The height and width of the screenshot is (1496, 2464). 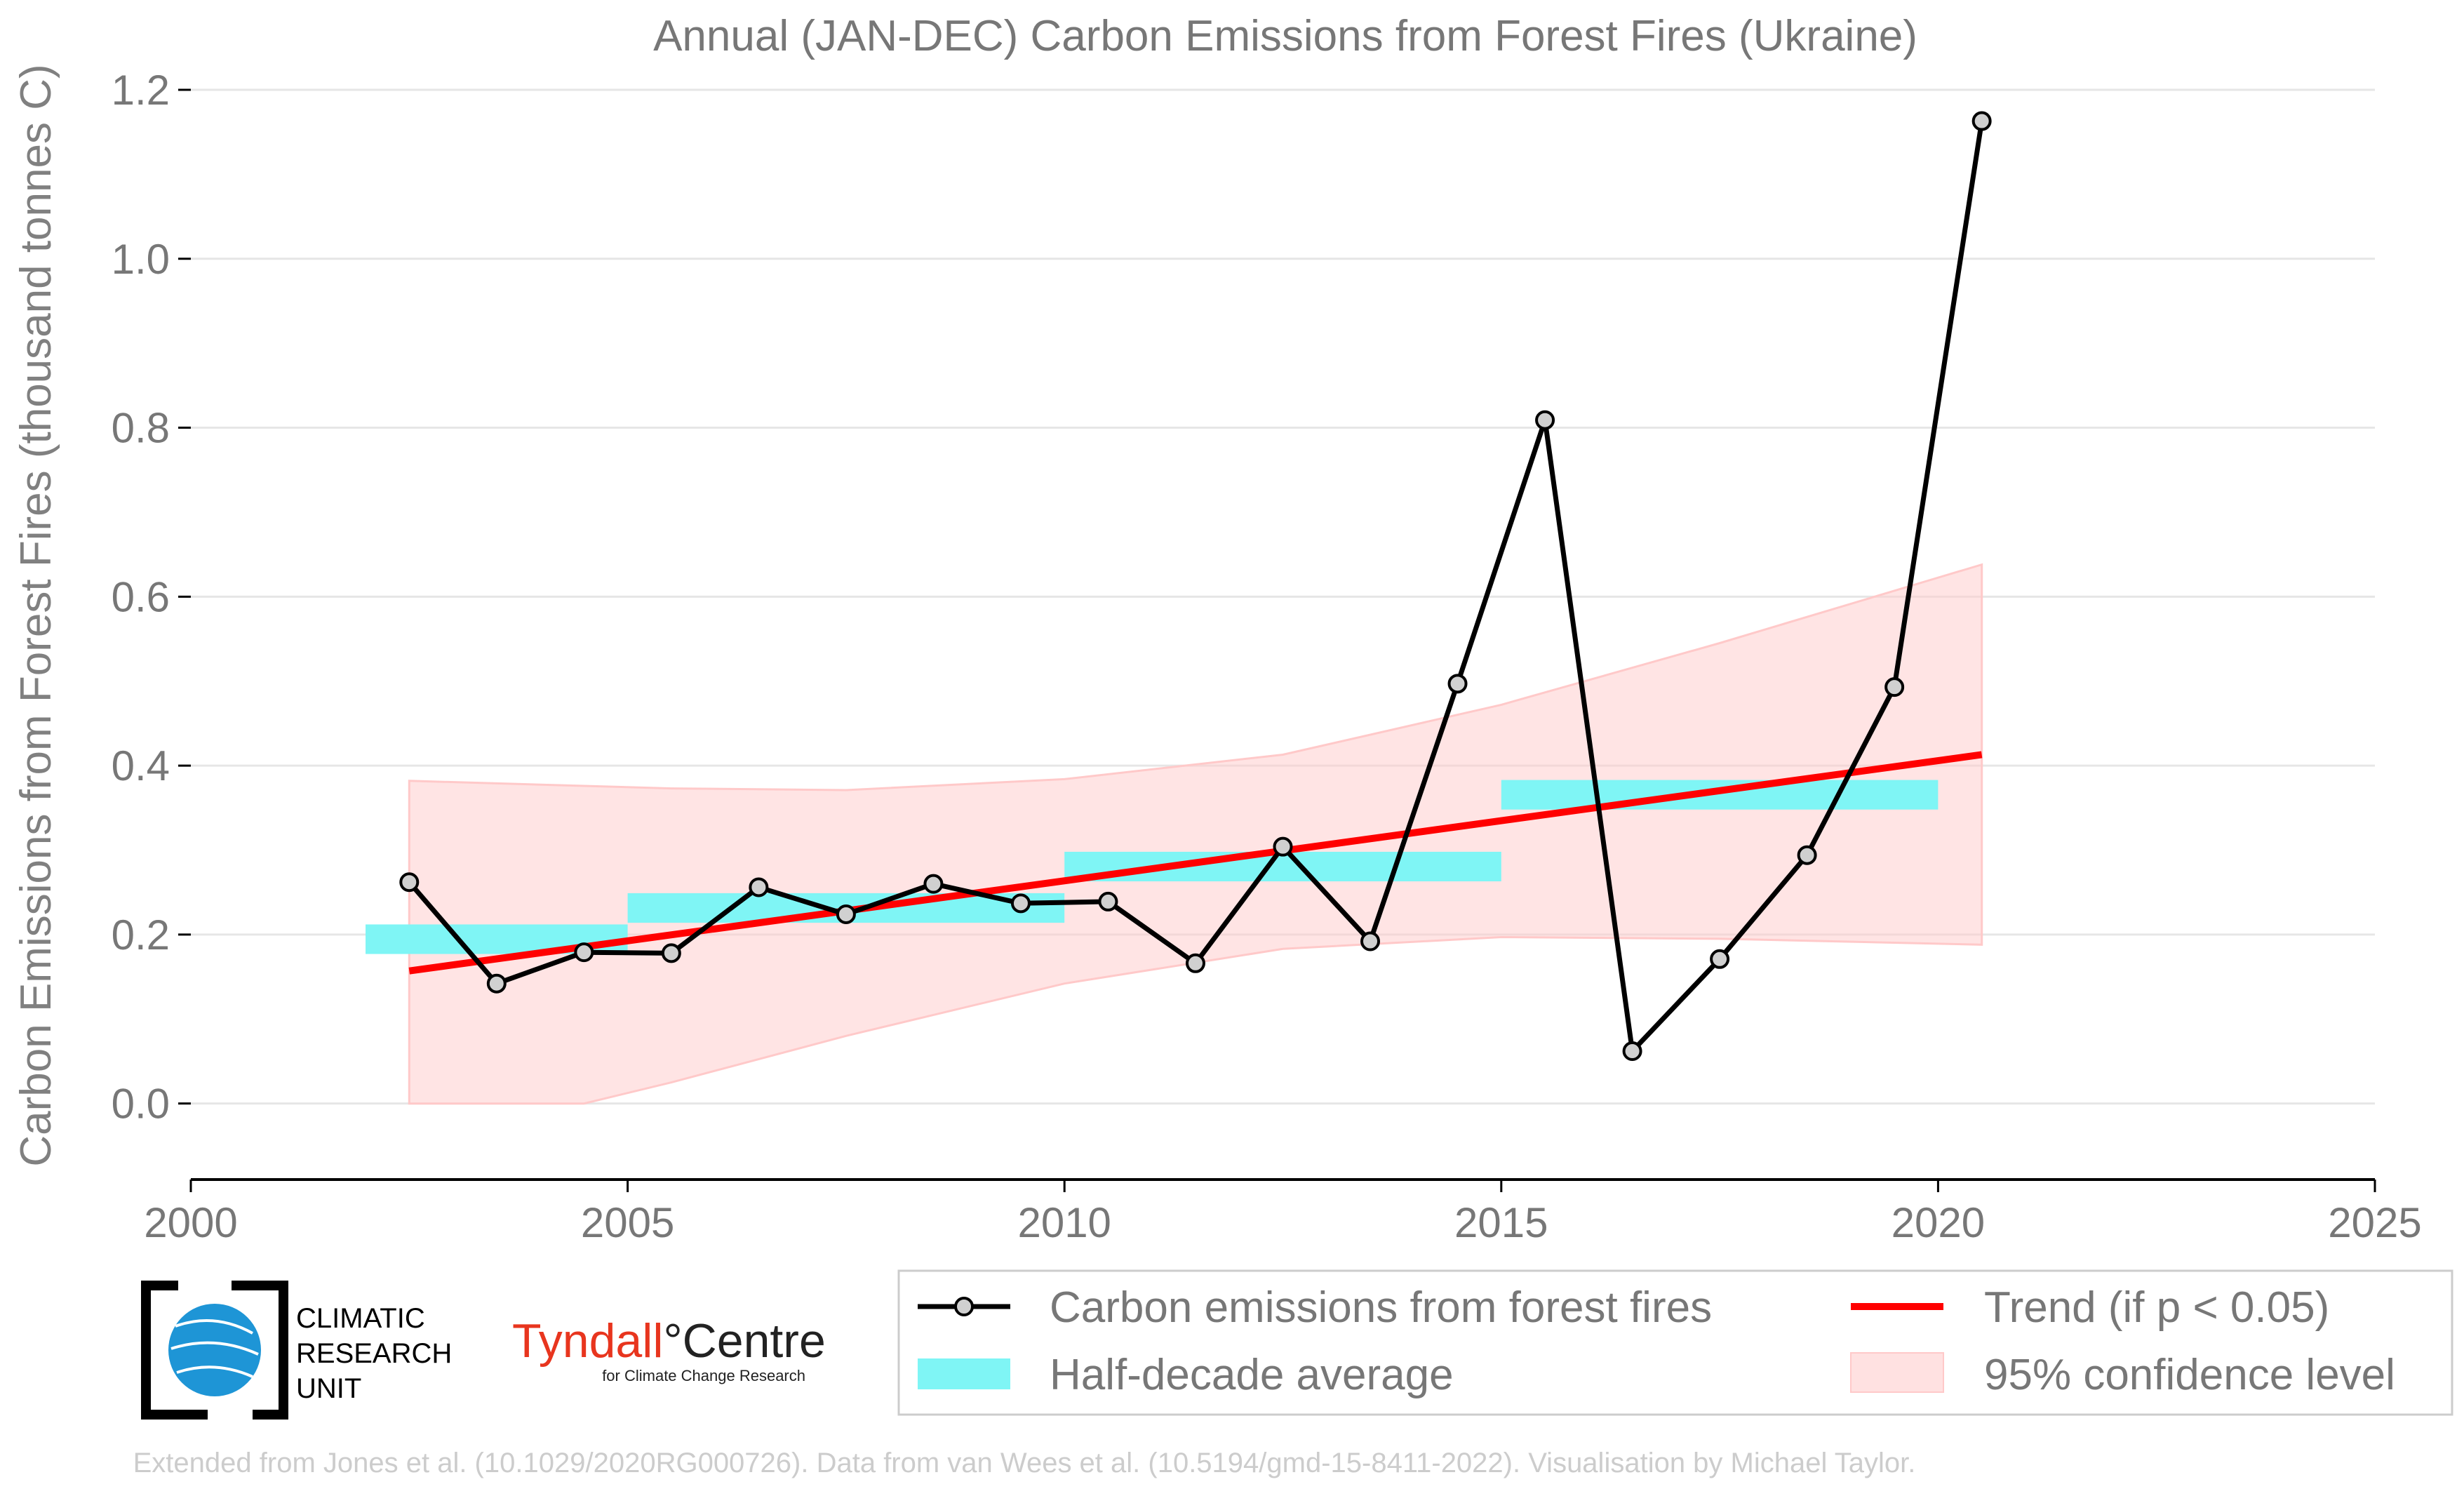 I want to click on trend-line, so click(x=1195, y=863).